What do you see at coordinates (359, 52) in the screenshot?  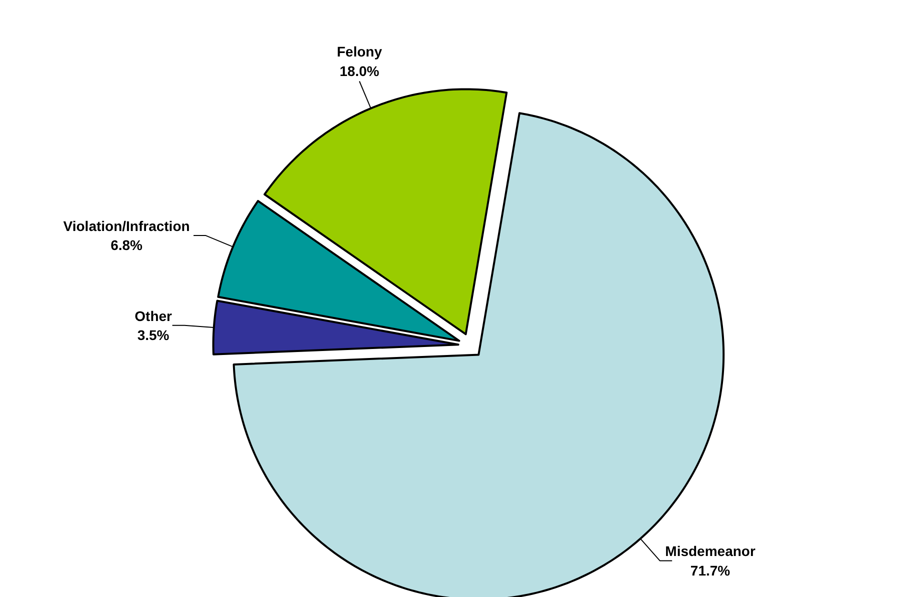 I see `slice-label: Felony` at bounding box center [359, 52].